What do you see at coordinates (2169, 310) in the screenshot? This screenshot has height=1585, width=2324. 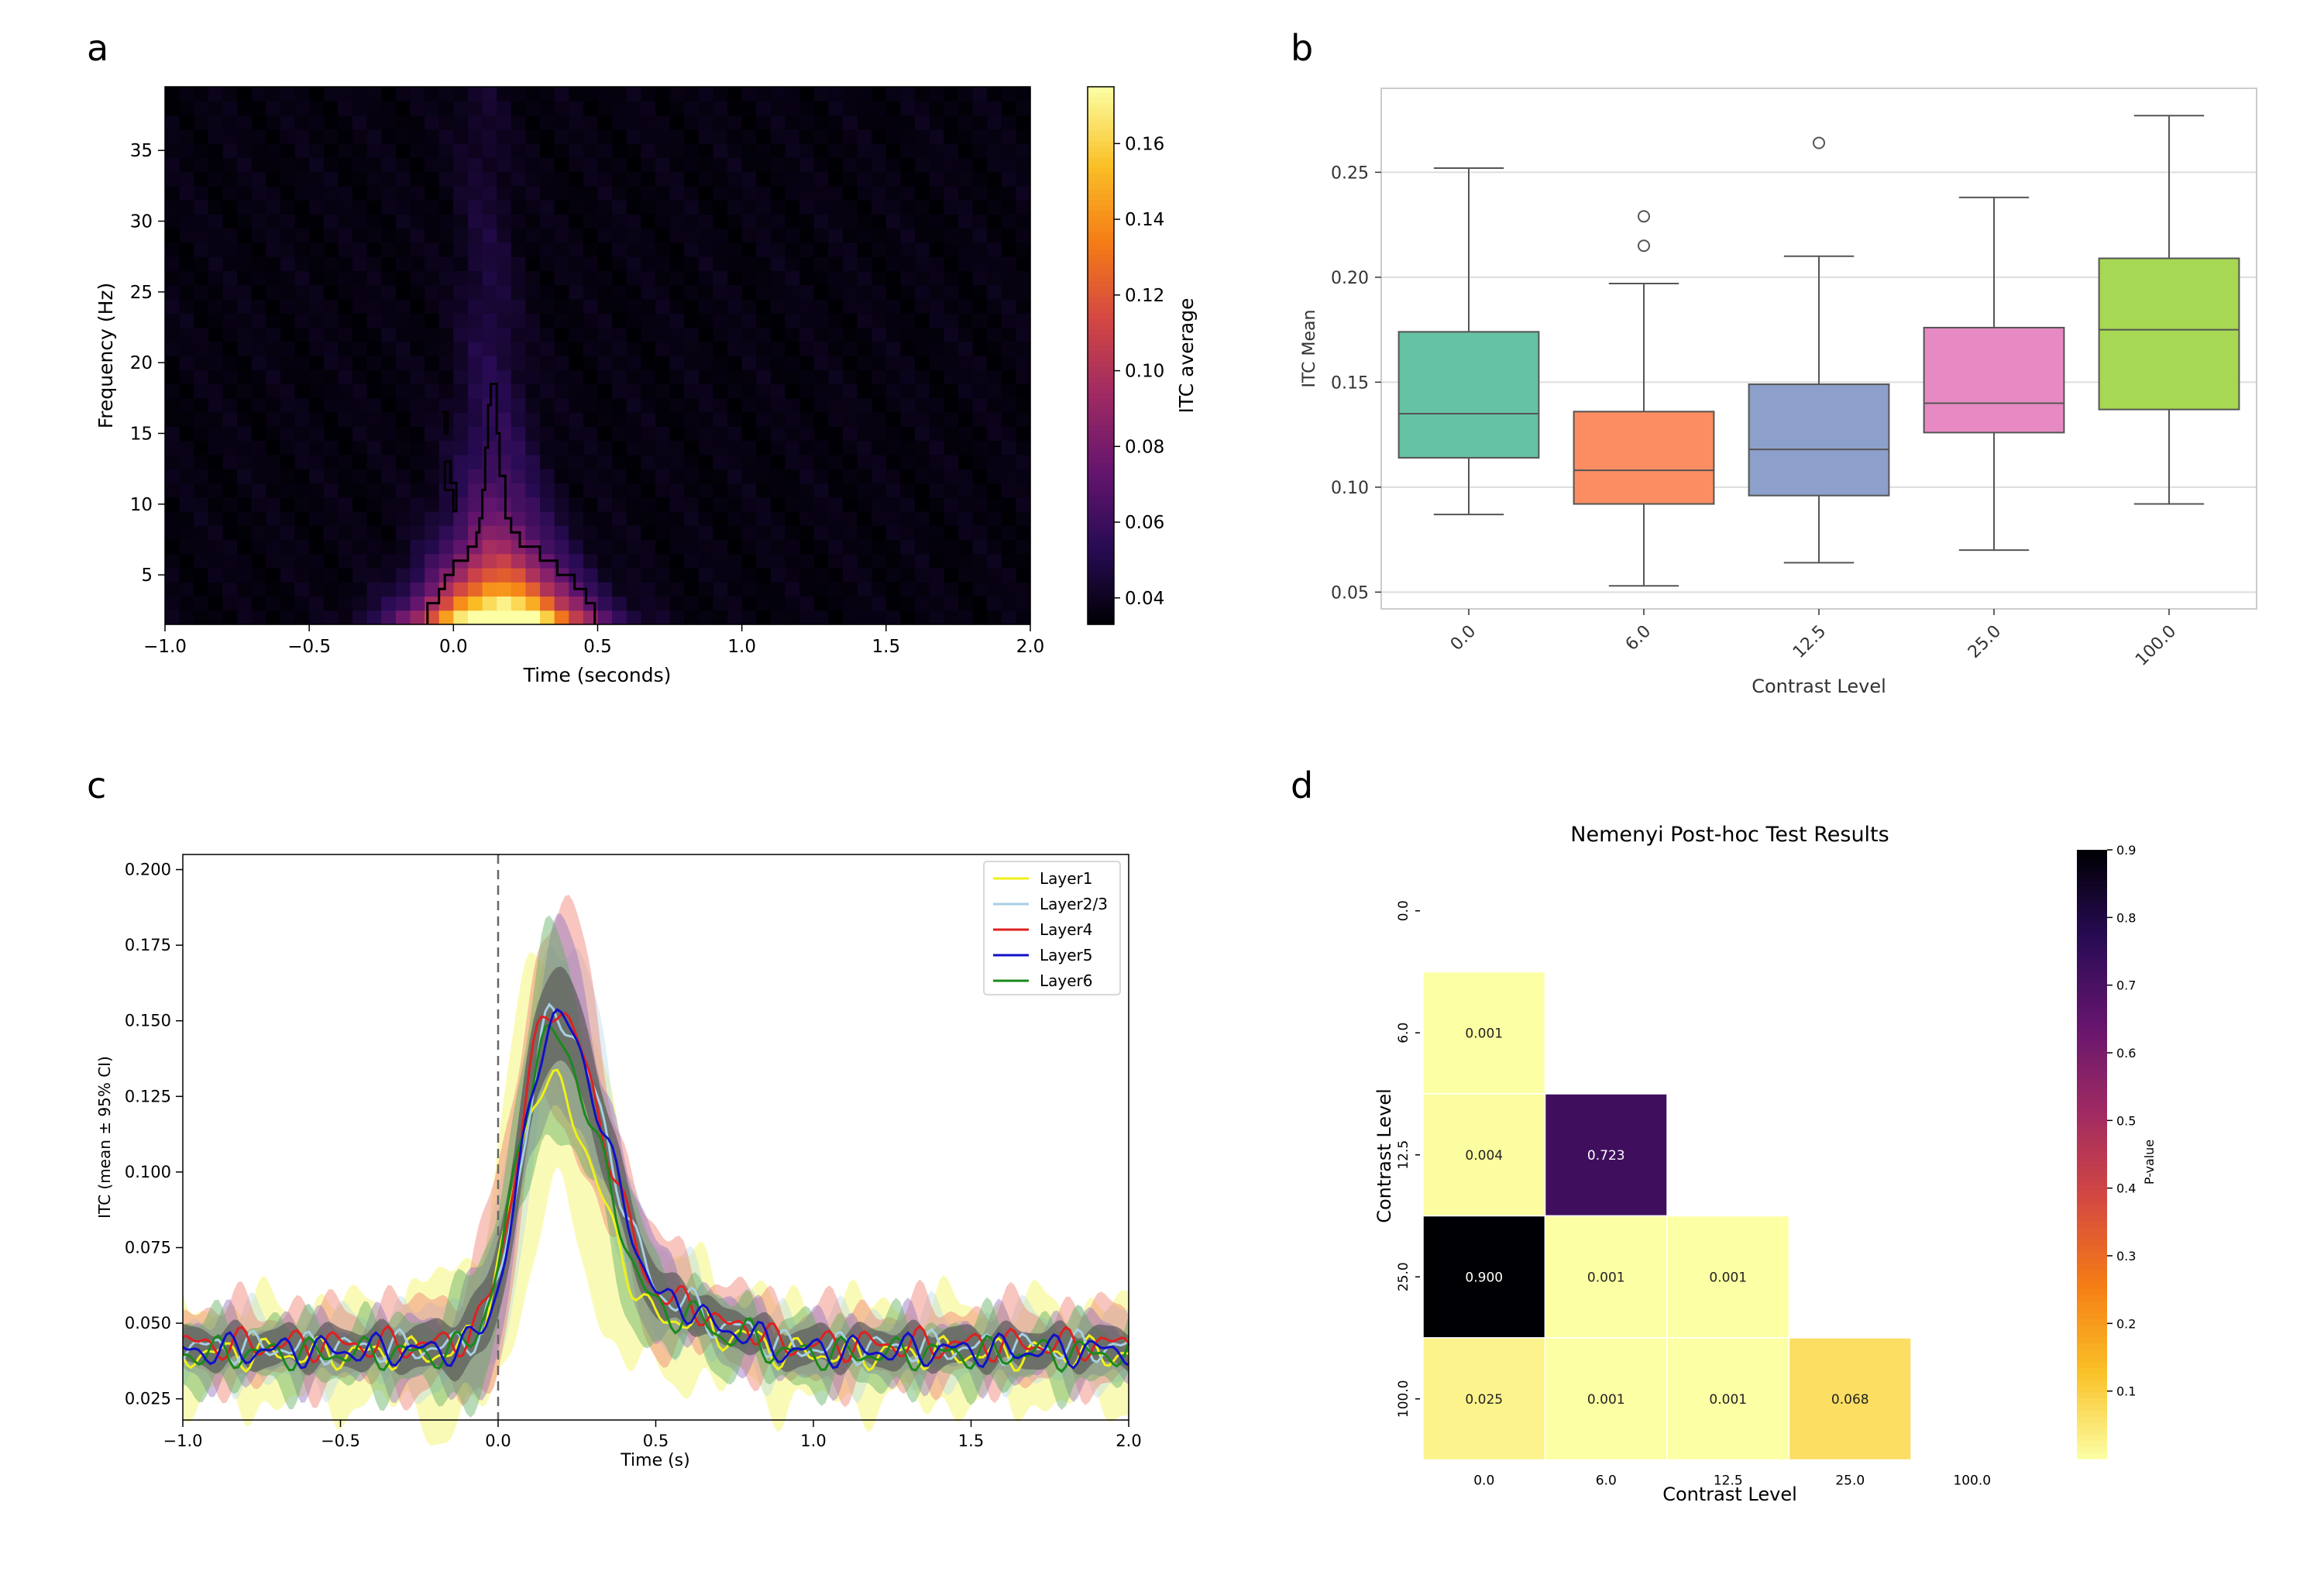 I see `box-100.0` at bounding box center [2169, 310].